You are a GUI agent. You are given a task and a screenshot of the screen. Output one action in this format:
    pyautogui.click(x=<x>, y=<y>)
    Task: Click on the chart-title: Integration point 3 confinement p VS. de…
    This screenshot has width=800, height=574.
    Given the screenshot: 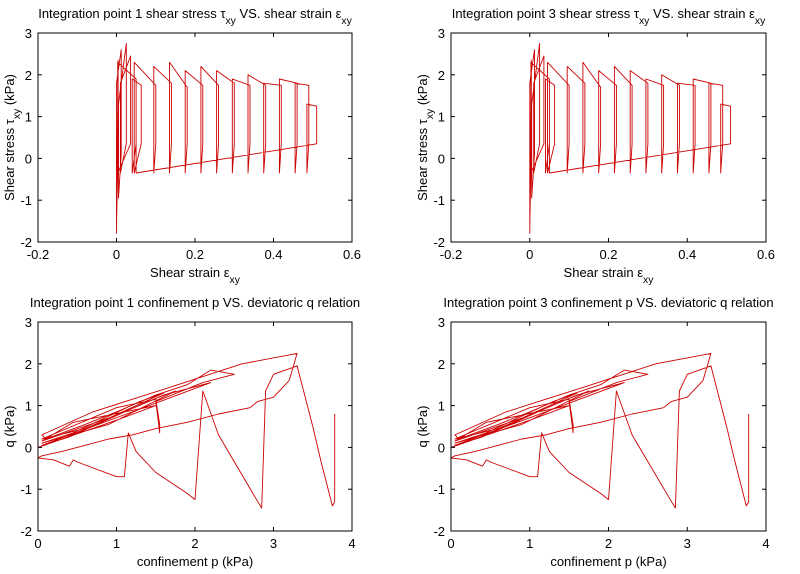 What is the action you would take?
    pyautogui.click(x=608, y=302)
    